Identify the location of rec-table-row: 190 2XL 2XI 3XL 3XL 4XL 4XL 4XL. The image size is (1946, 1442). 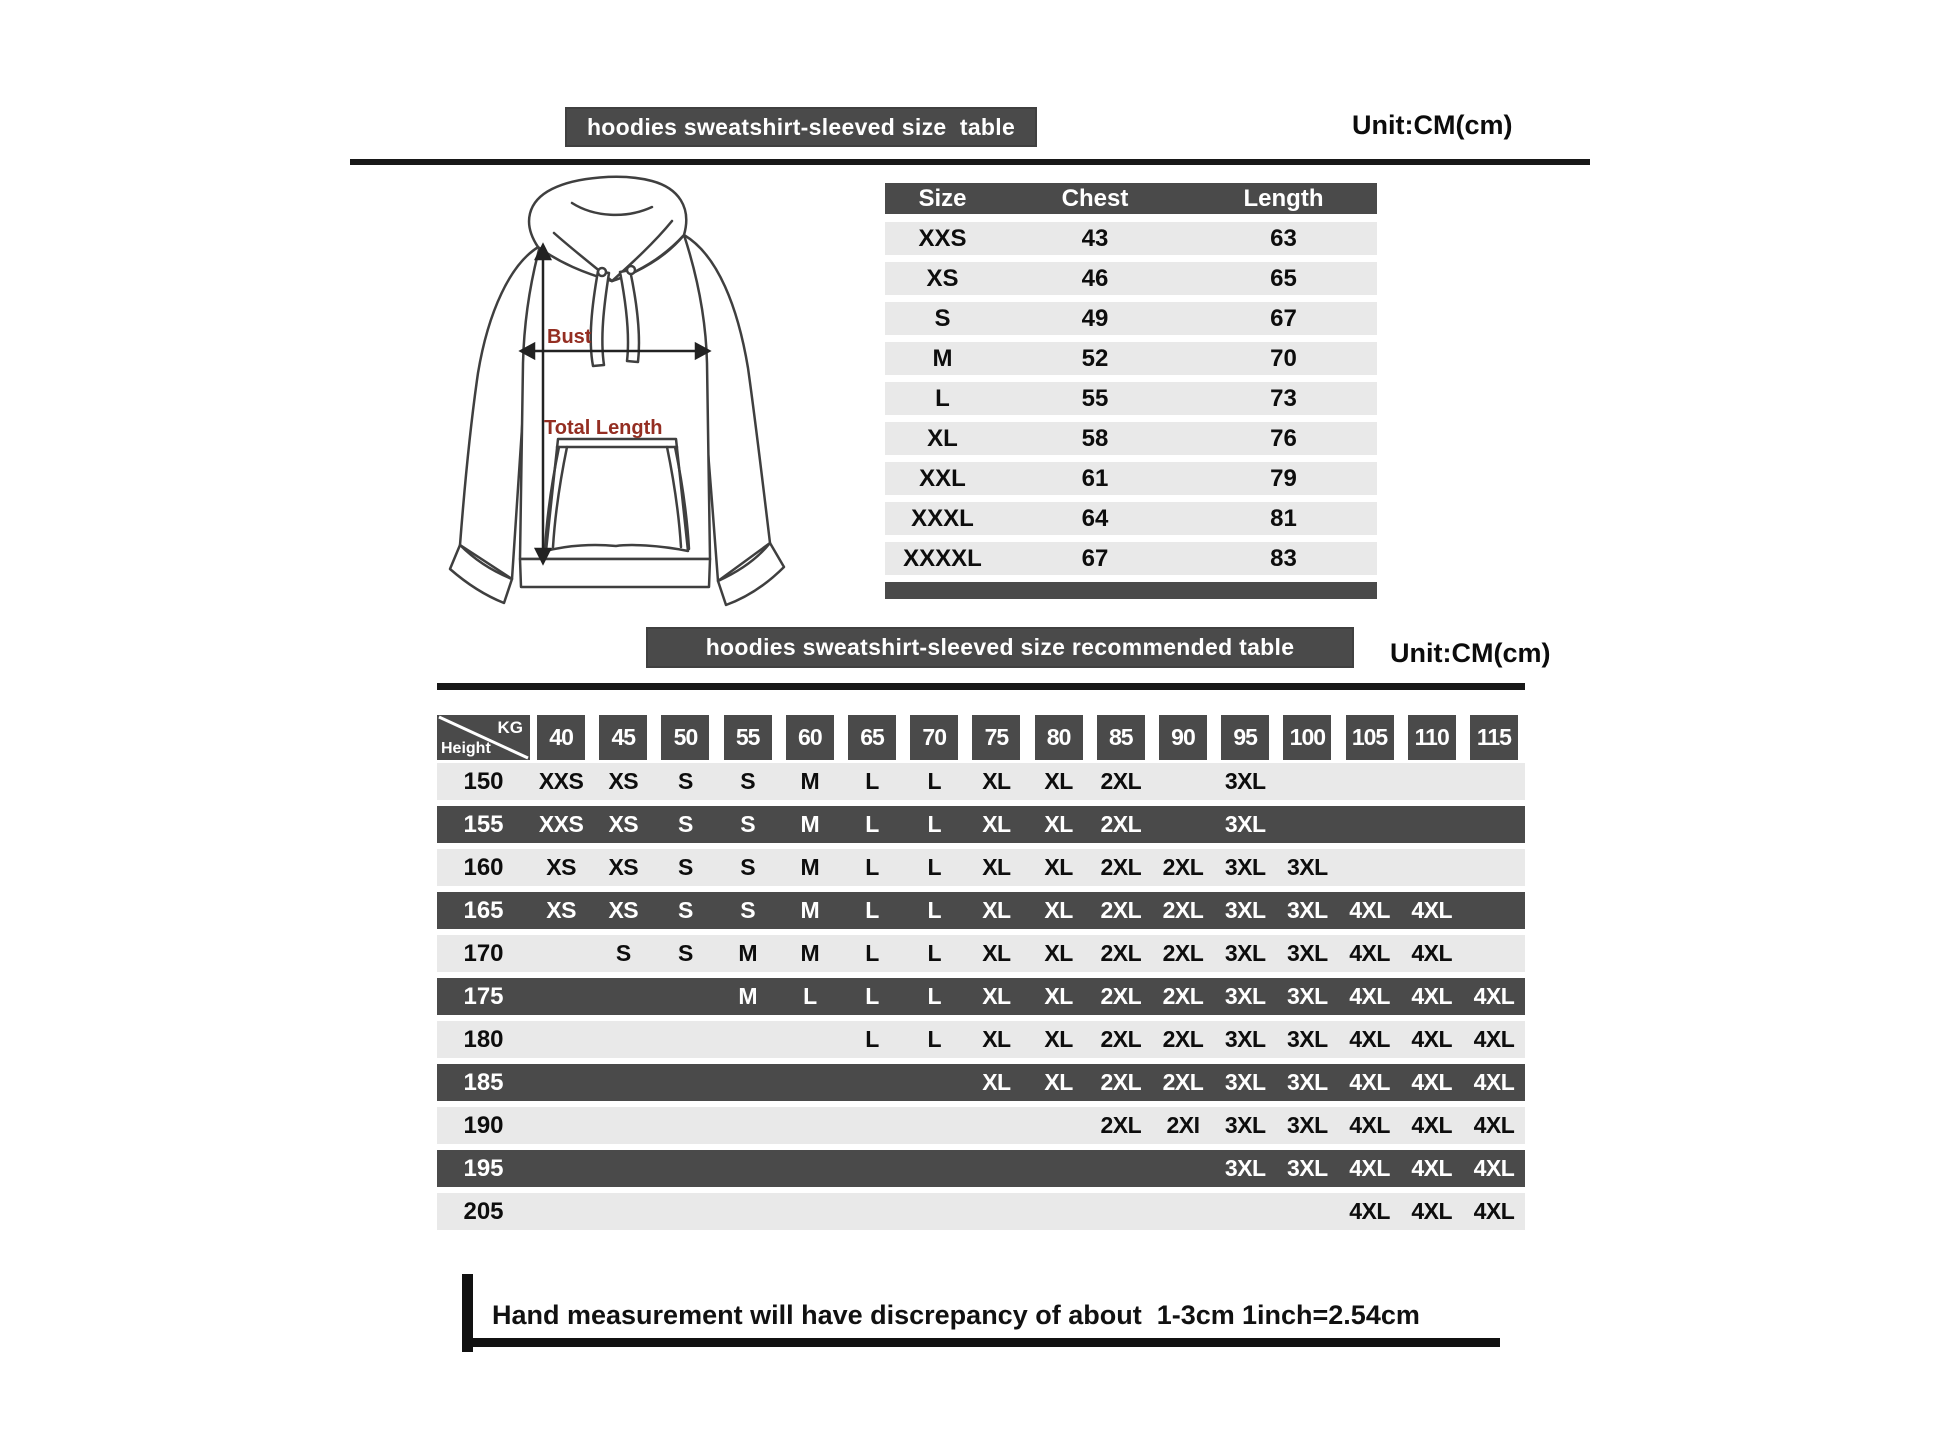
(981, 1125).